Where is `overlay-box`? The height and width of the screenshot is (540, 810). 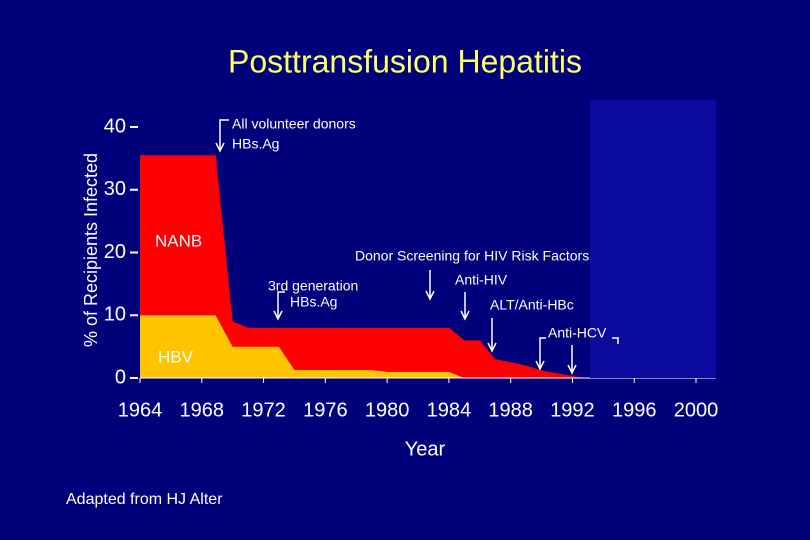
overlay-box is located at coordinates (653, 239).